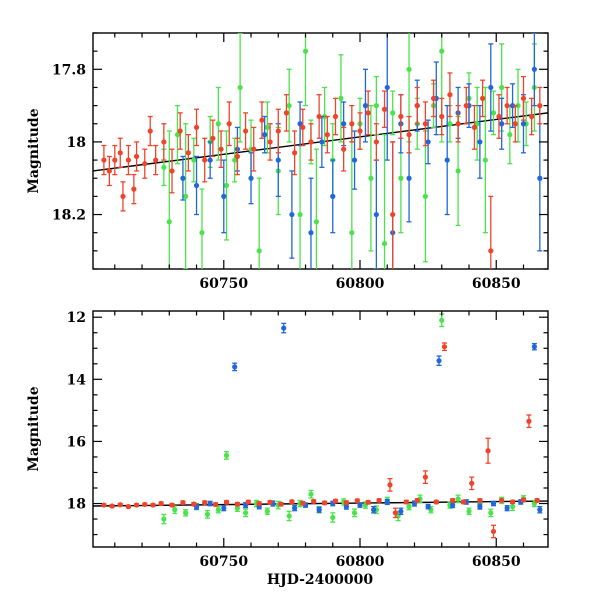 Image resolution: width=600 pixels, height=600 pixels. What do you see at coordinates (76, 143) in the screenshot?
I see `top-ytick-label: 18` at bounding box center [76, 143].